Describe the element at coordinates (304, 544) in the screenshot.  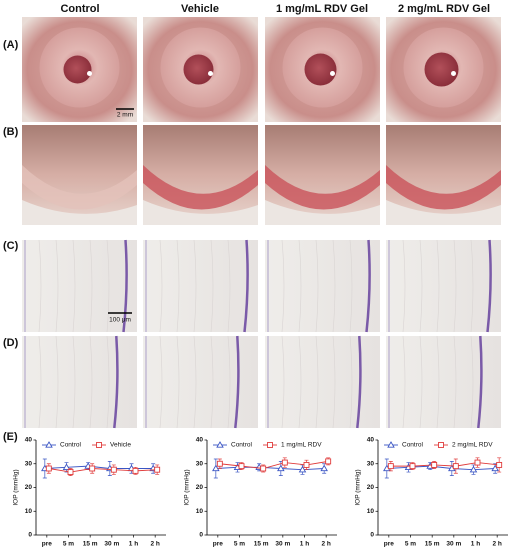
I see `x-tick-label: 1 h` at that location.